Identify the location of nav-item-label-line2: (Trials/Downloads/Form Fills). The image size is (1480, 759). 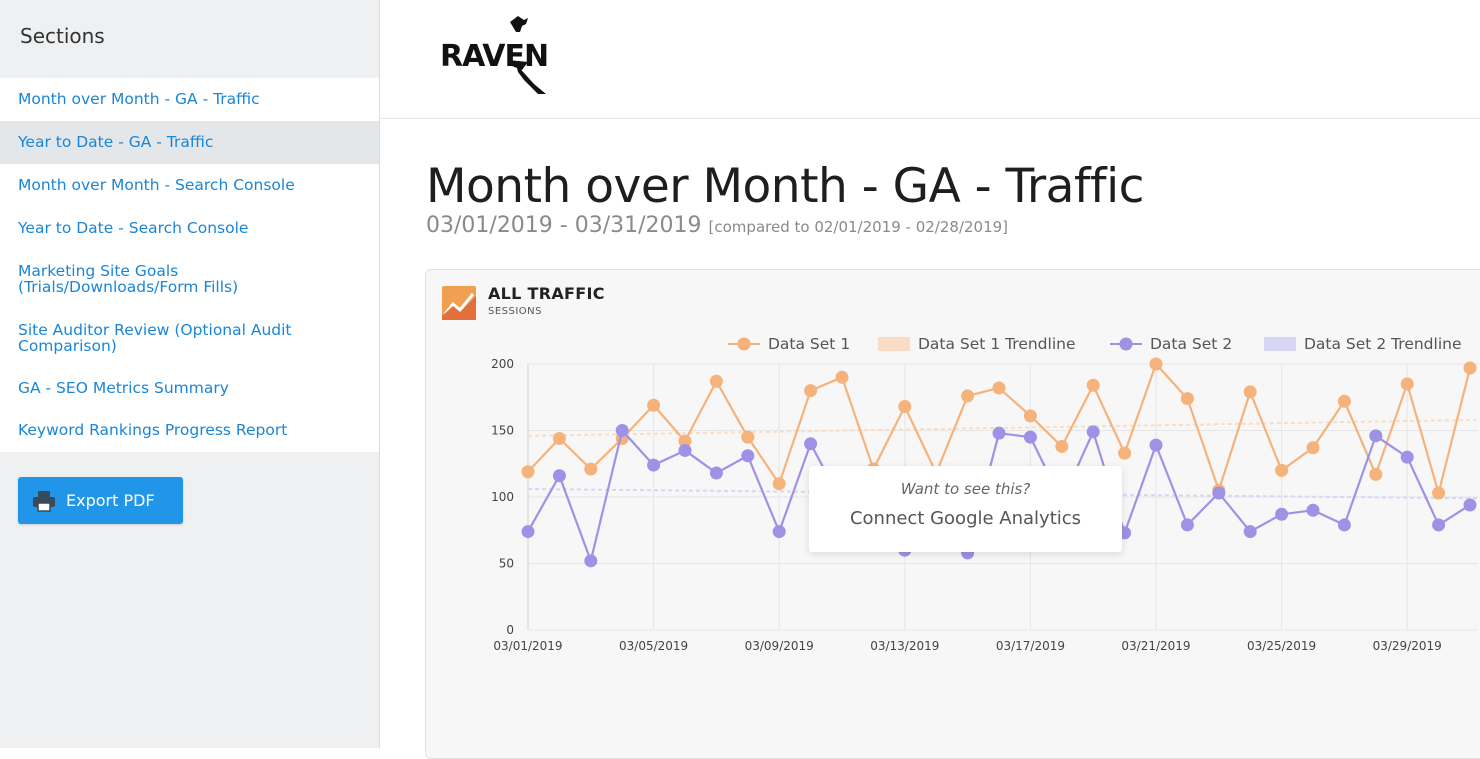
(128, 287).